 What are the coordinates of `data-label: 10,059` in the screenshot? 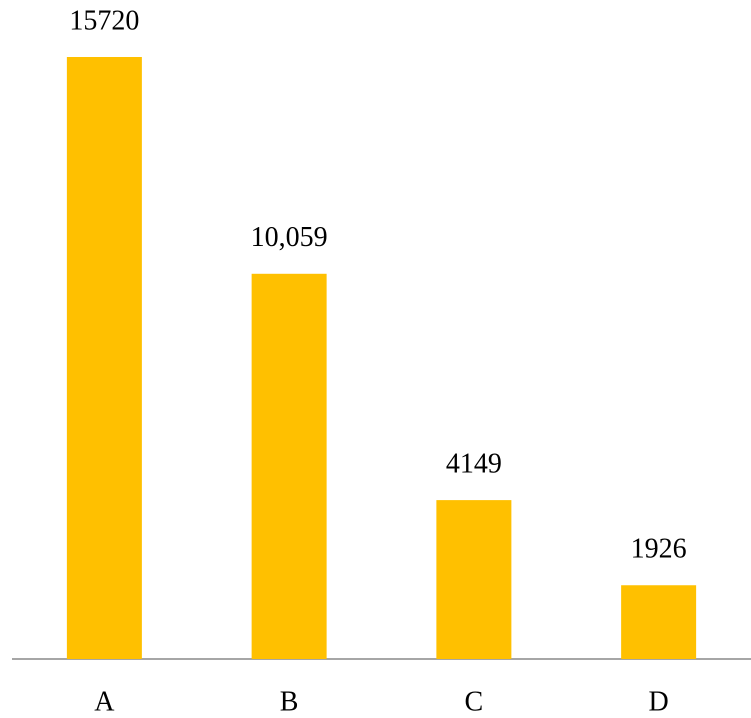 It's located at (289, 237).